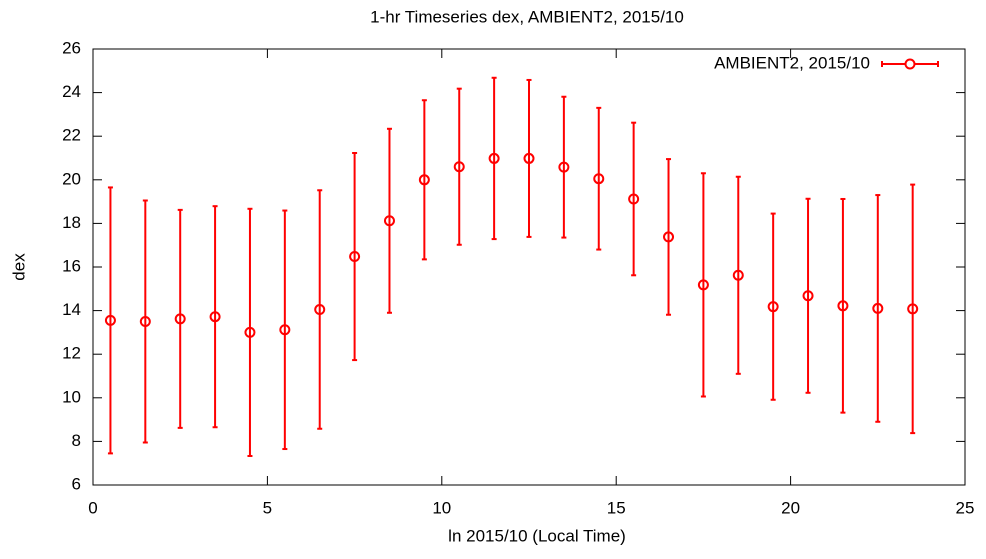  I want to click on y-tick-label: 16, so click(71, 265).